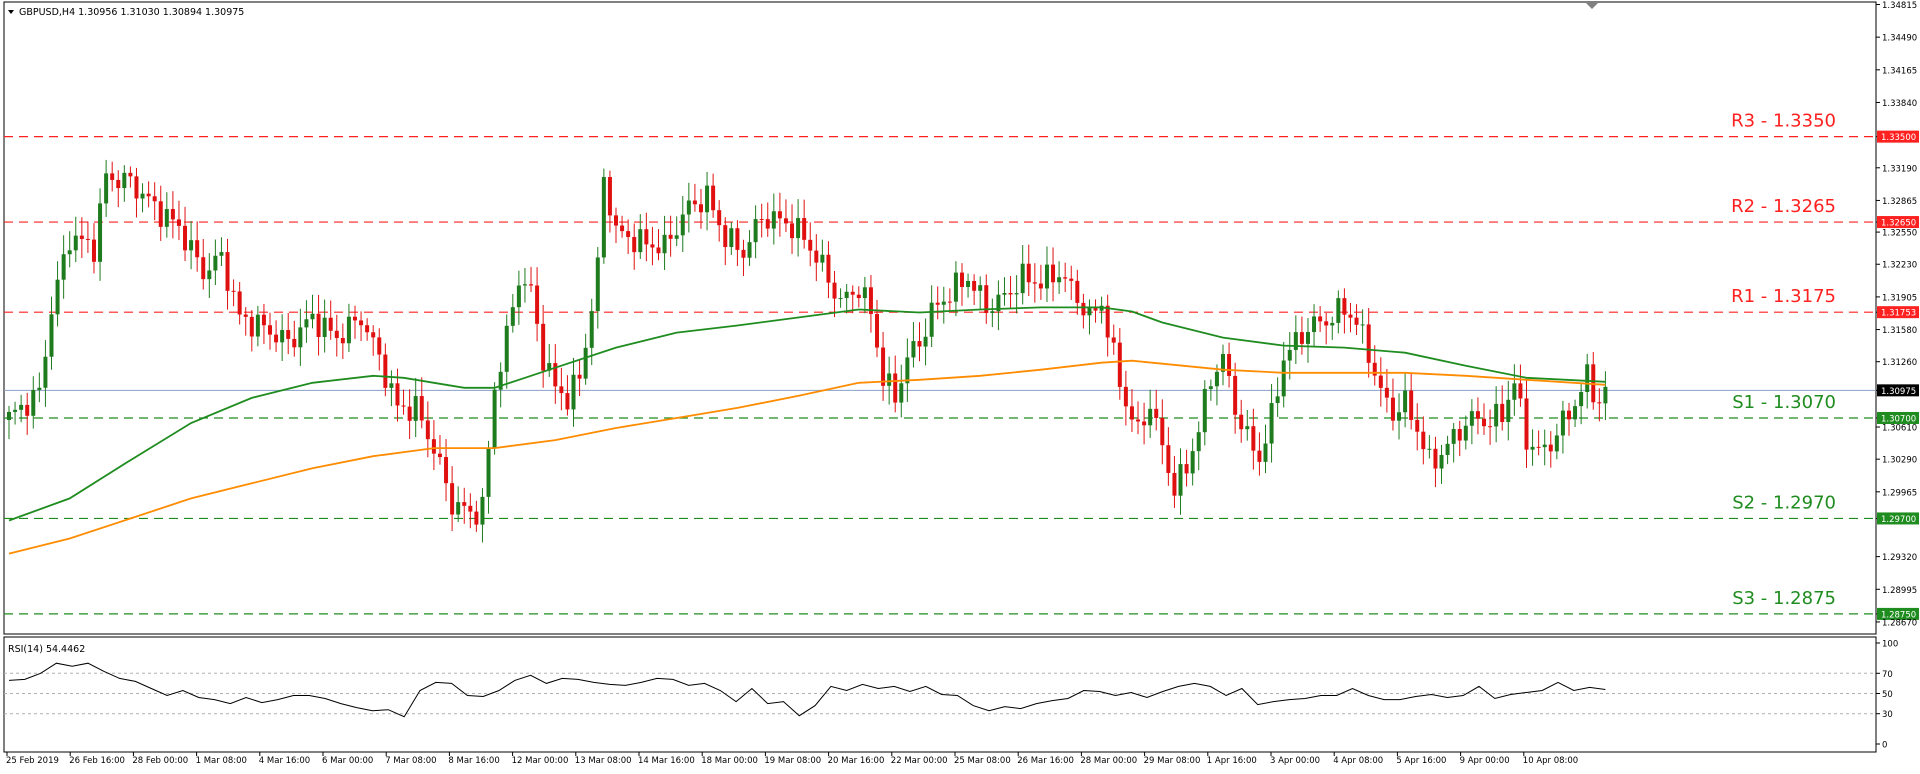 This screenshot has height=774, width=1920. What do you see at coordinates (1884, 746) in the screenshot?
I see `rsi-tick-label: 0` at bounding box center [1884, 746].